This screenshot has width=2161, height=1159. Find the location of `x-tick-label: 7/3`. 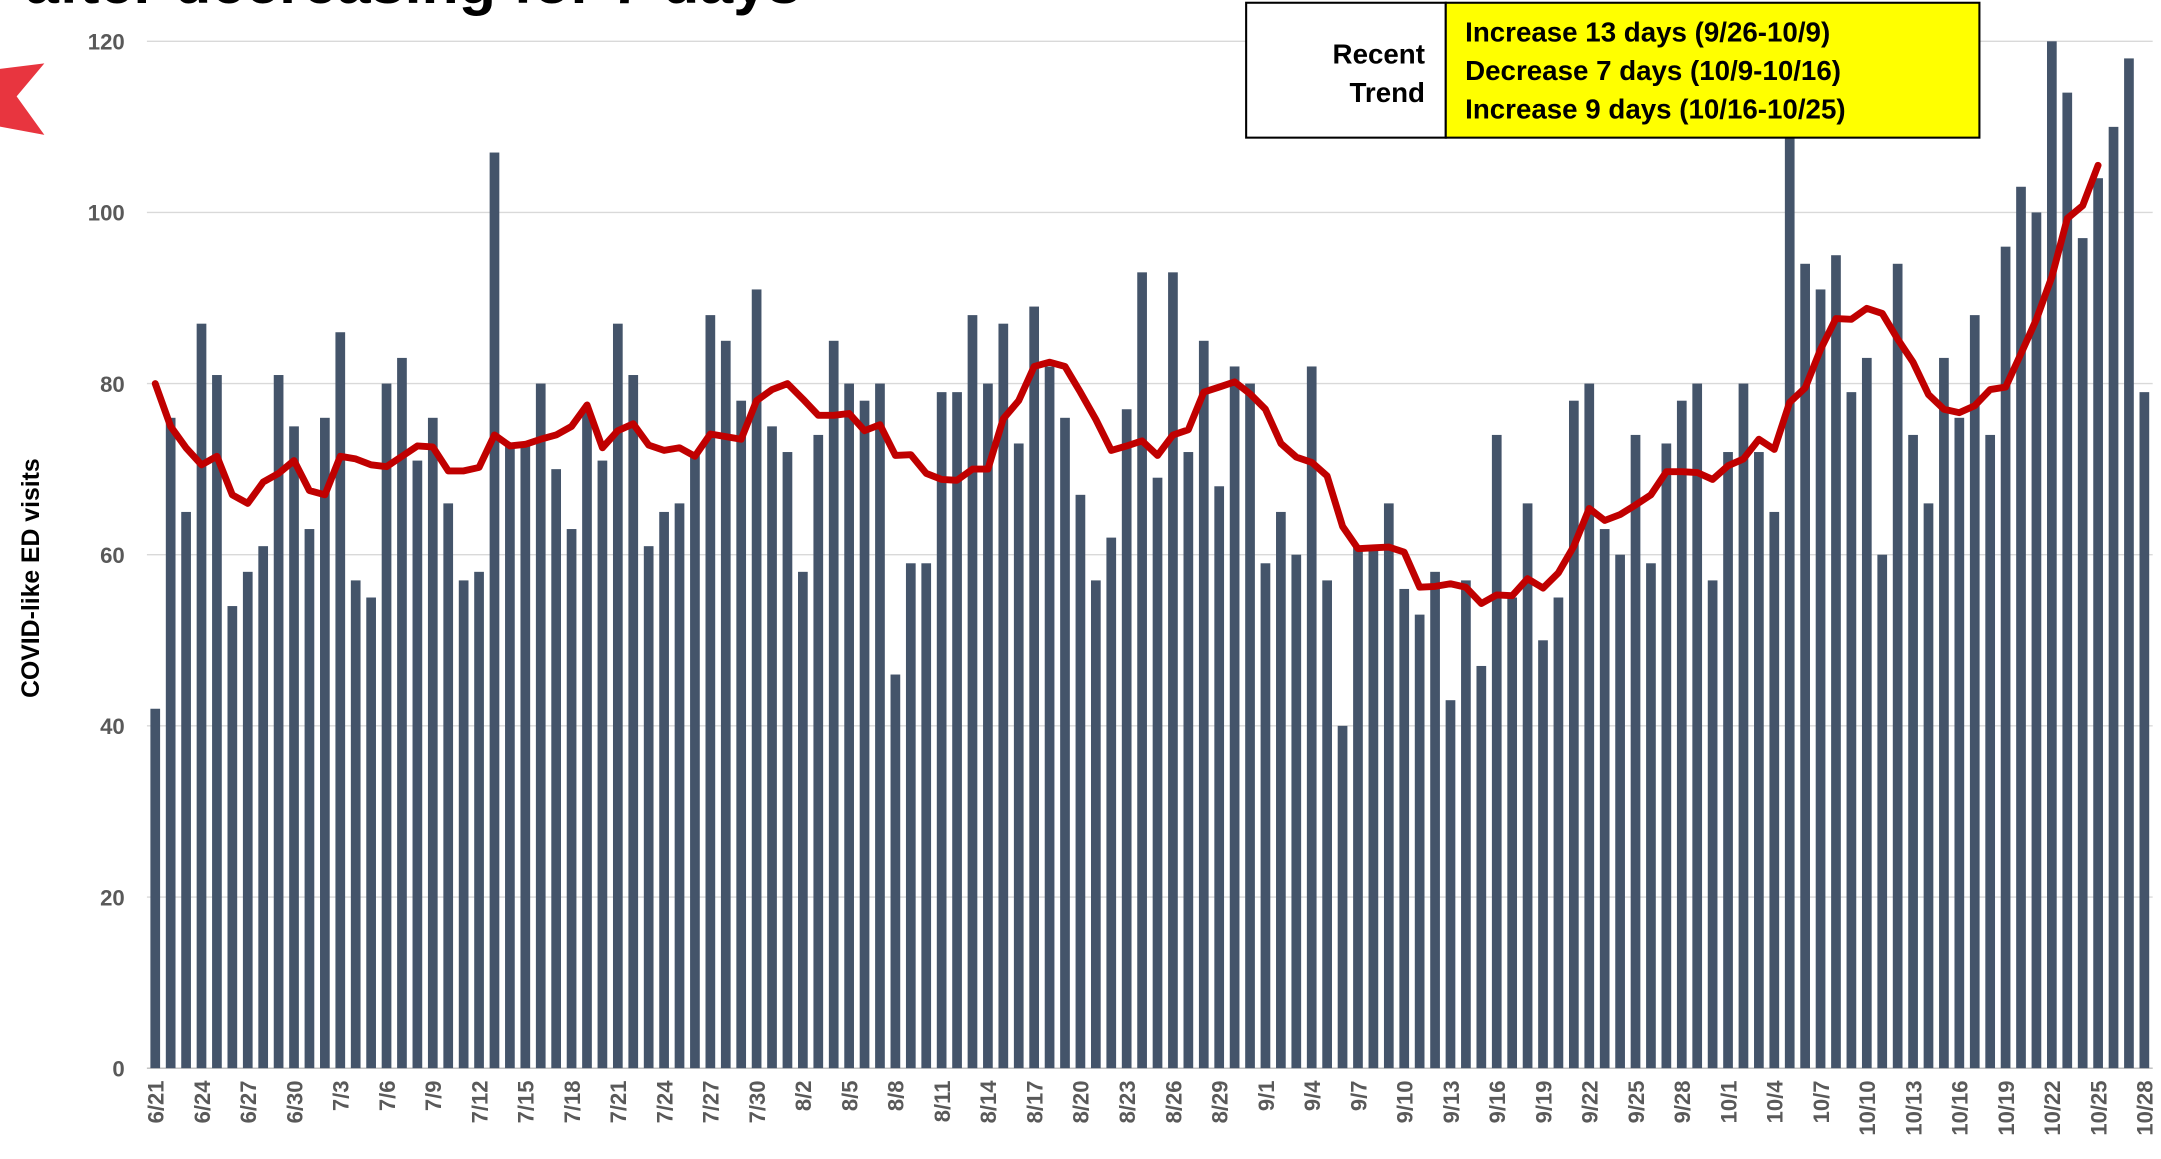

x-tick-label: 7/3 is located at coordinates (341, 1096).